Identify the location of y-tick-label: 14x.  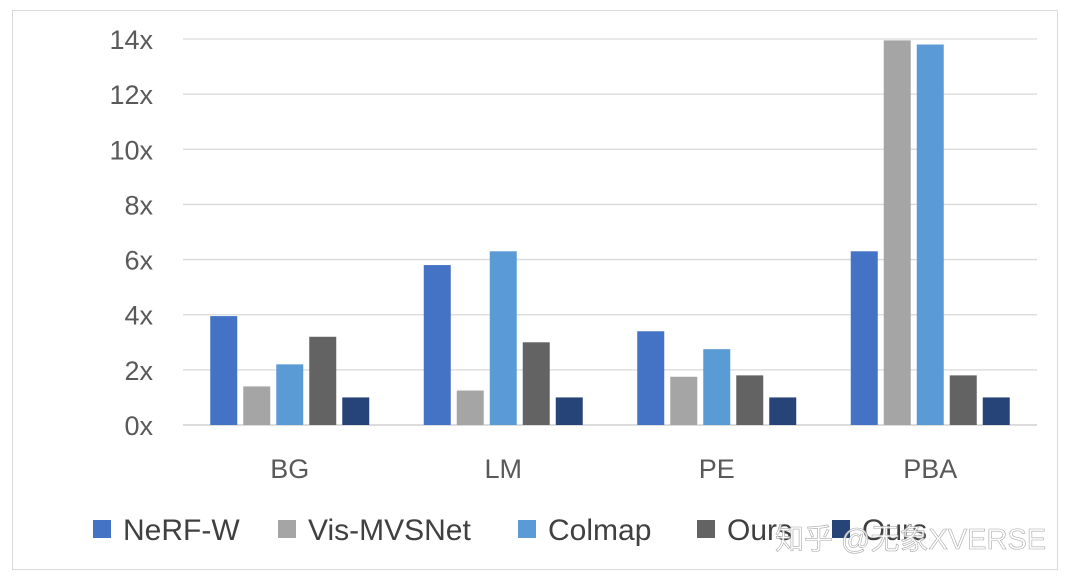
(131, 40).